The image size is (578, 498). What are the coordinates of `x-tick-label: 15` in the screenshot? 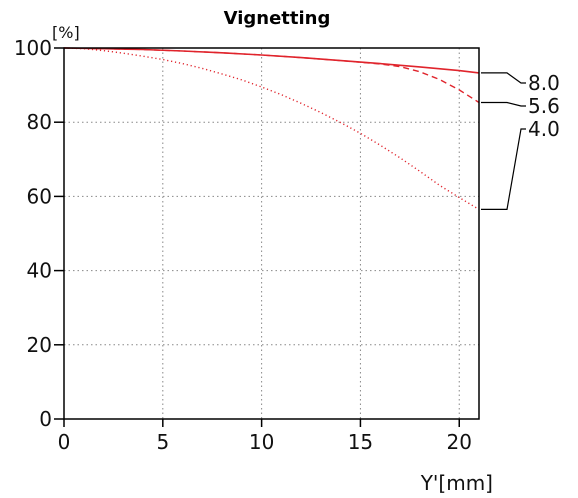 It's located at (360, 442).